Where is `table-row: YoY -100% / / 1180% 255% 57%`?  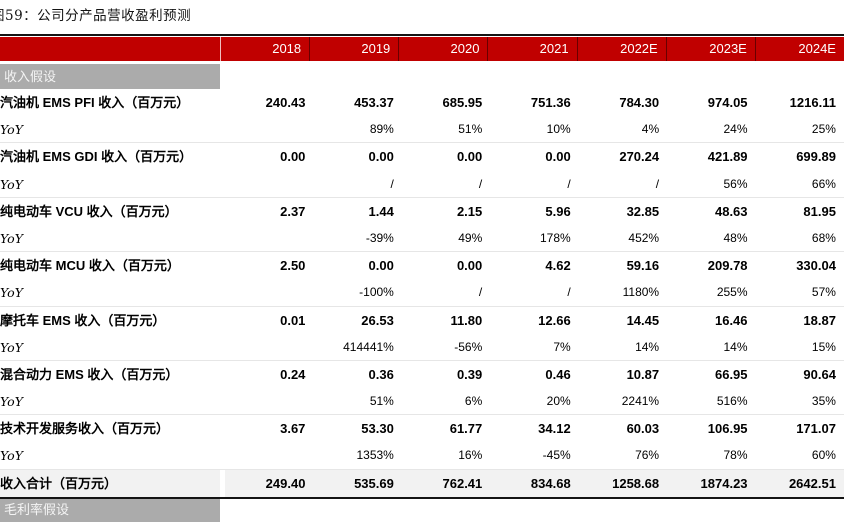 table-row: YoY -100% / / 1180% 255% 57% is located at coordinates (422, 293).